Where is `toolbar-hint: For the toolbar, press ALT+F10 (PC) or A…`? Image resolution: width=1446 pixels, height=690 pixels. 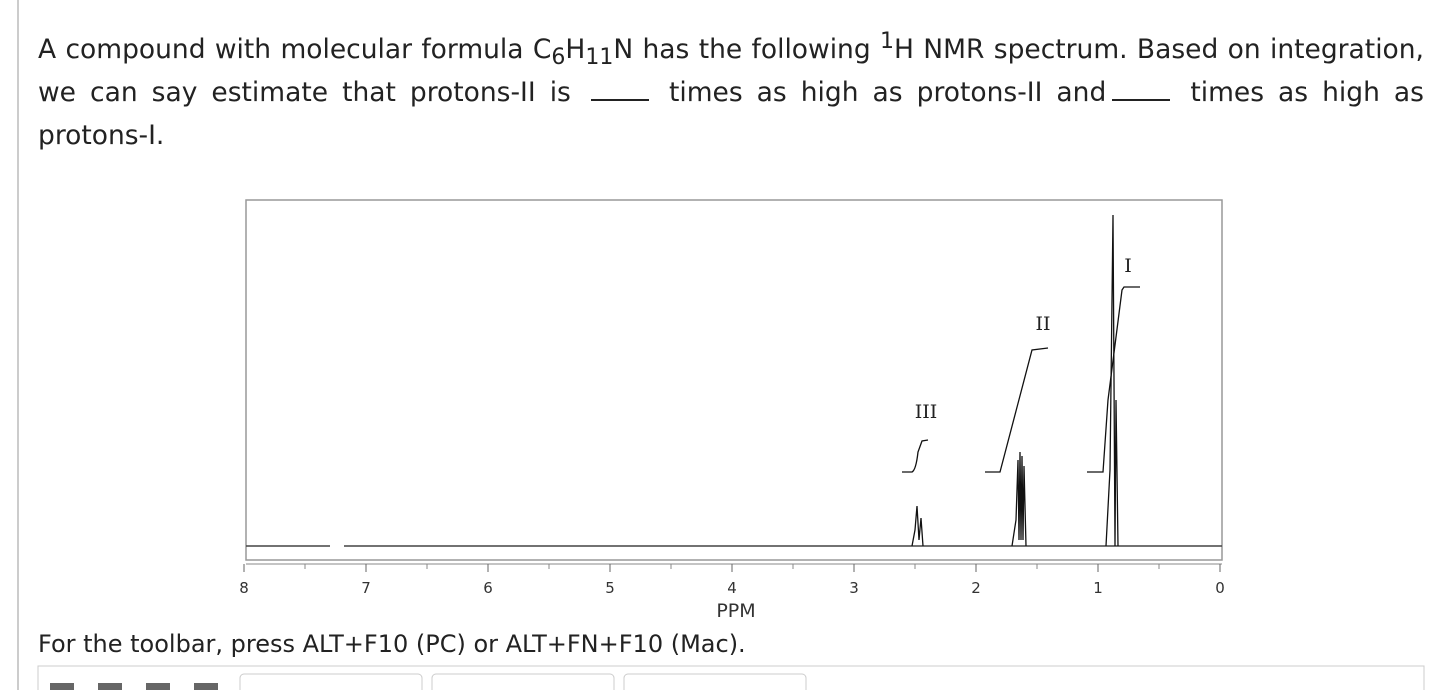
toolbar-hint: For the toolbar, press ALT+F10 (PC) or A… is located at coordinates (392, 644).